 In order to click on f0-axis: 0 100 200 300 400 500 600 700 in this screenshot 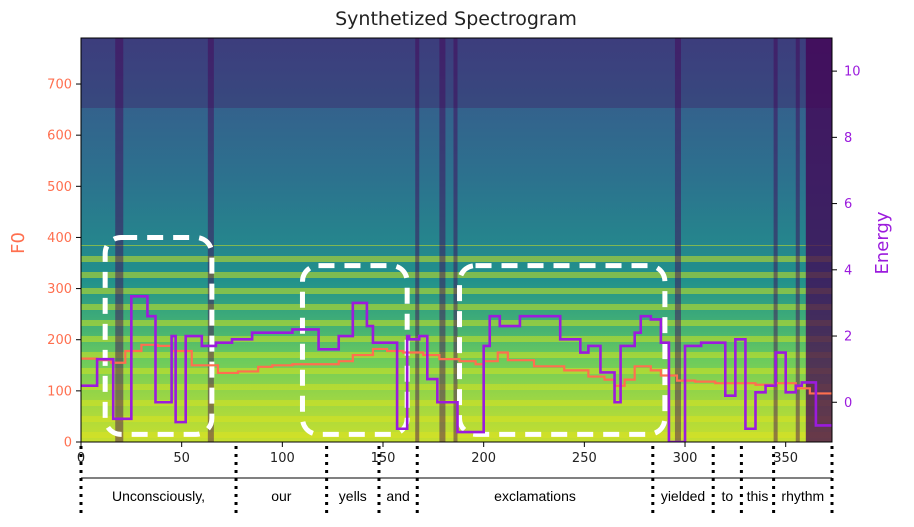, I will do `click(64, 264)`.